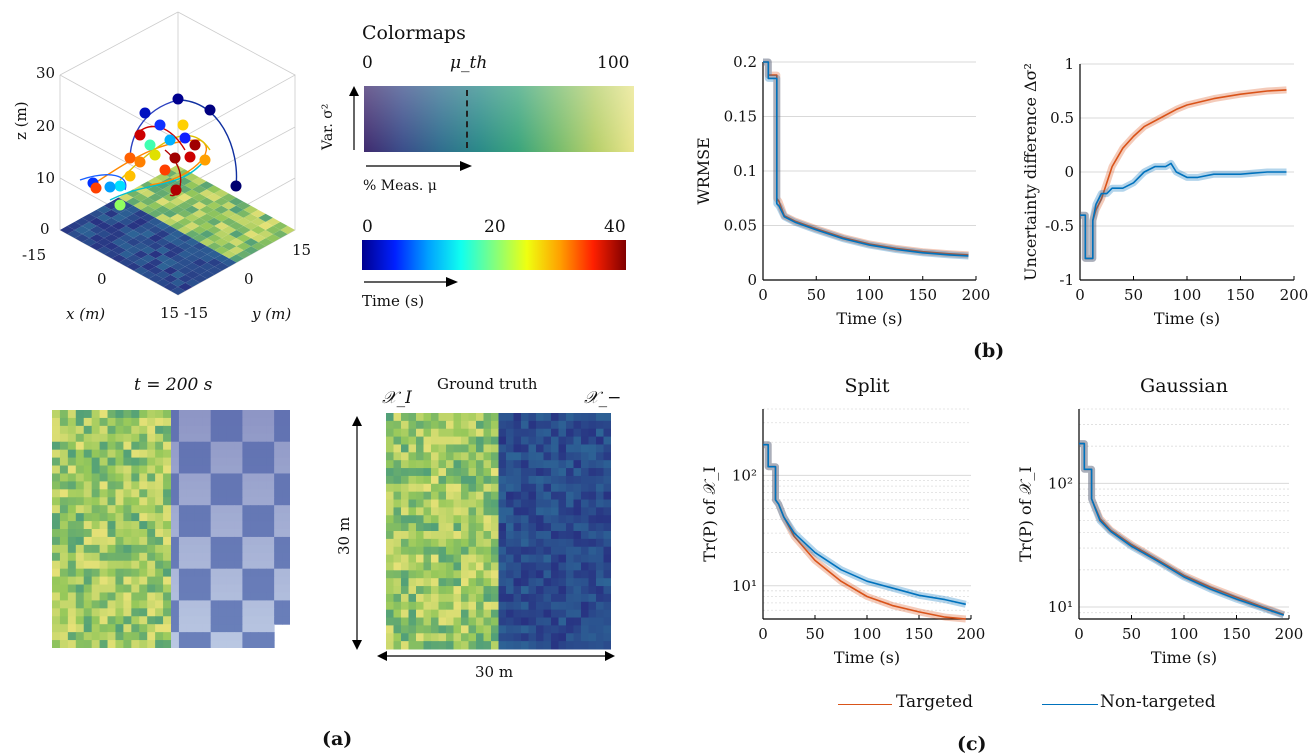 The height and width of the screenshot is (756, 1311). I want to click on x-tick-label: 50, so click(816, 295).